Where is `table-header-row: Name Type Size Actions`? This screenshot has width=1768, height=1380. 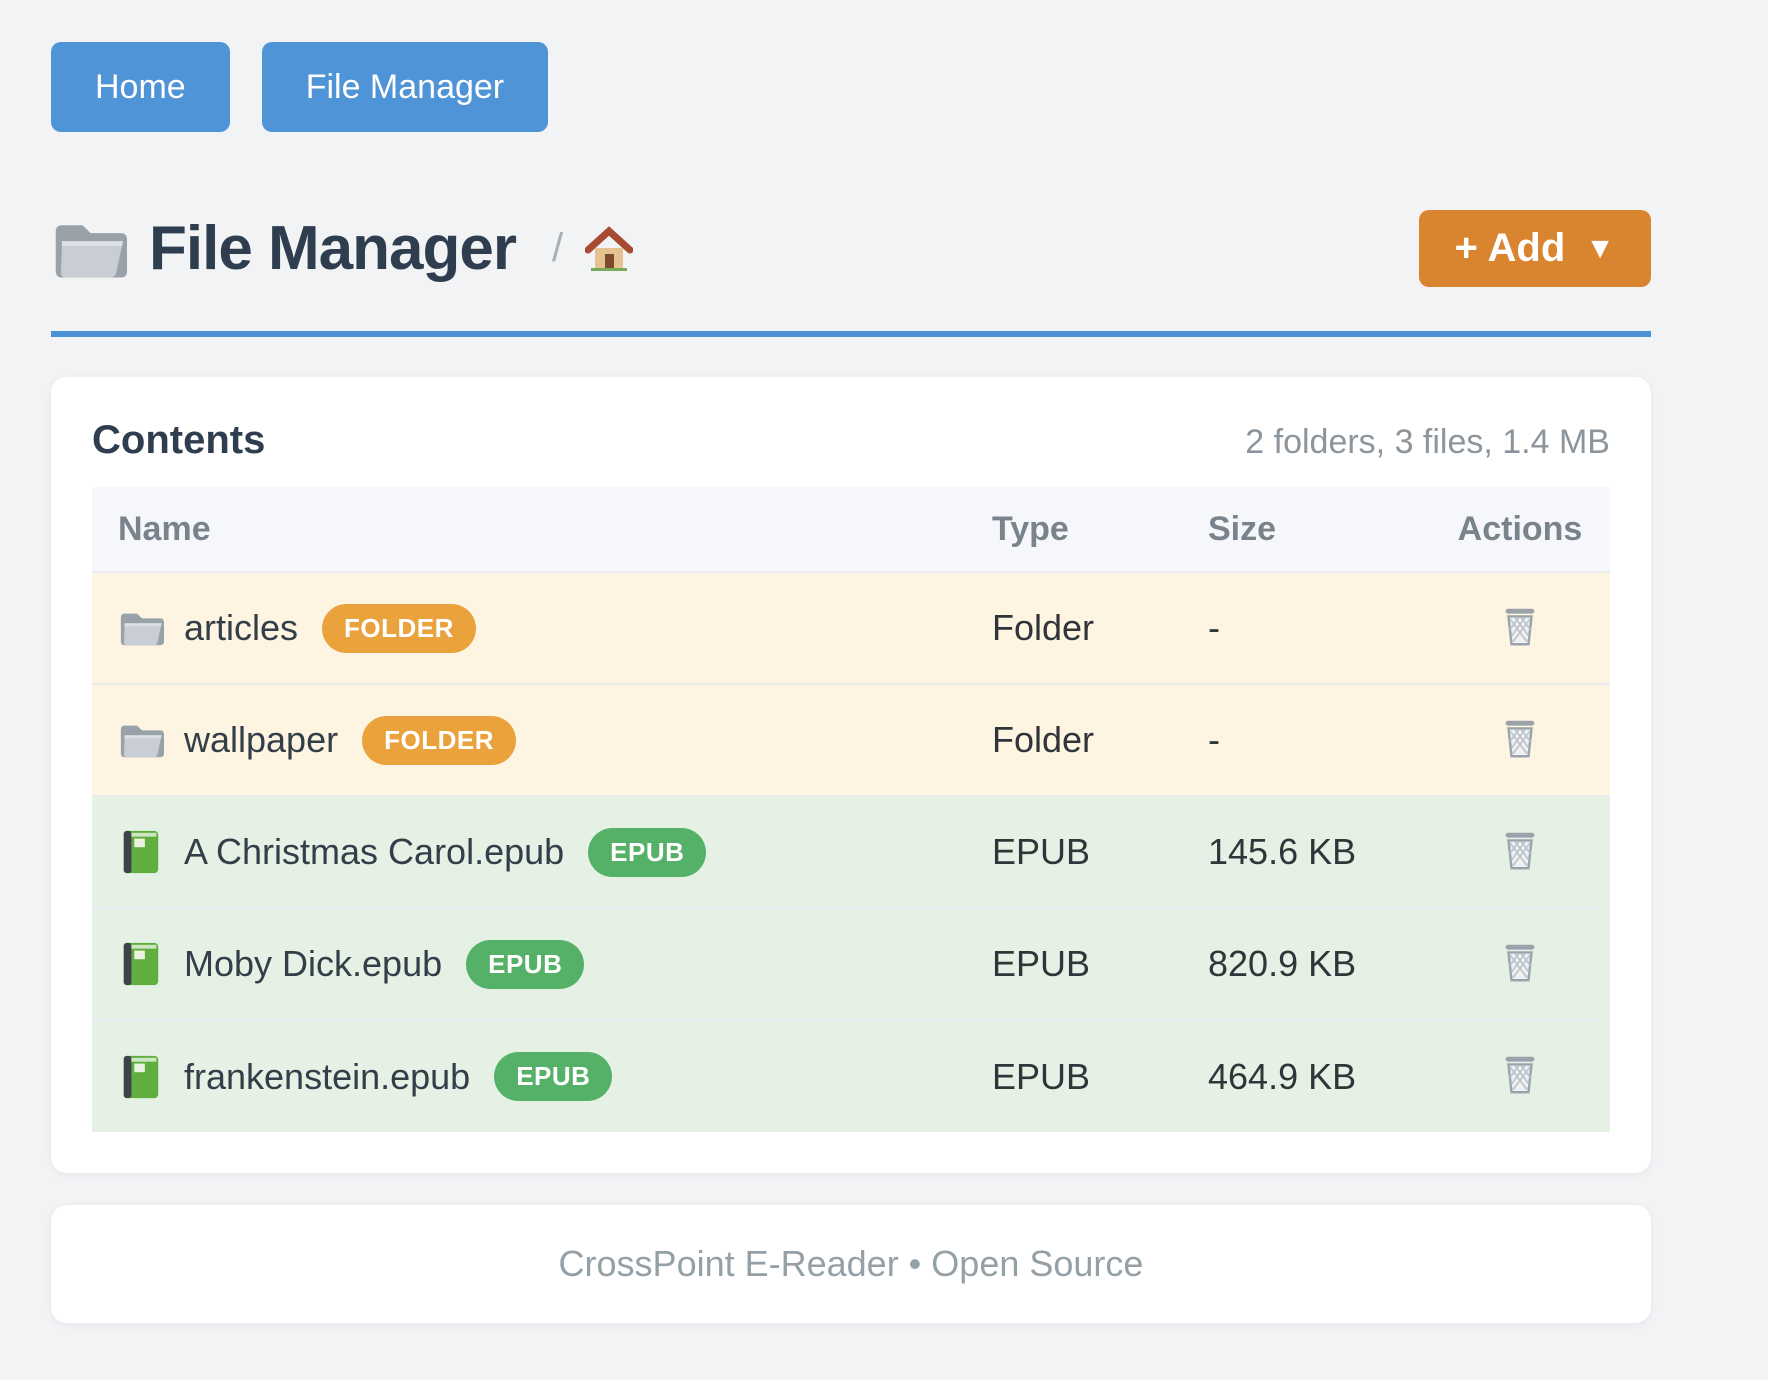
table-header-row: Name Type Size Actions is located at coordinates (851, 529).